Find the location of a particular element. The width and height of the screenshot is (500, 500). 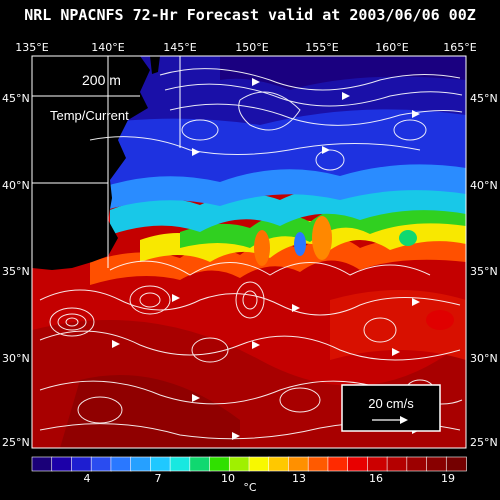

scale-vector-label: 20 cm/s is located at coordinates (391, 403).